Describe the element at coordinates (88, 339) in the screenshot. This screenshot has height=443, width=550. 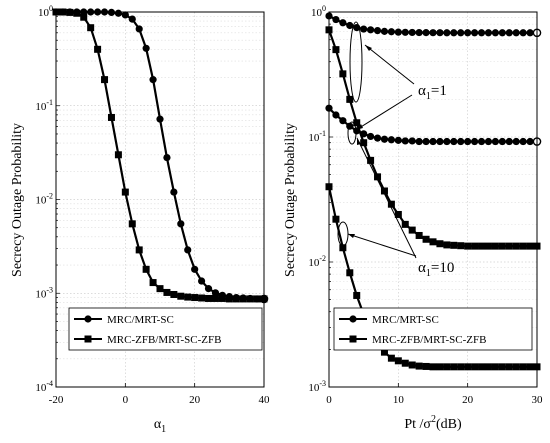
I see `left-legend-square-marker` at that location.